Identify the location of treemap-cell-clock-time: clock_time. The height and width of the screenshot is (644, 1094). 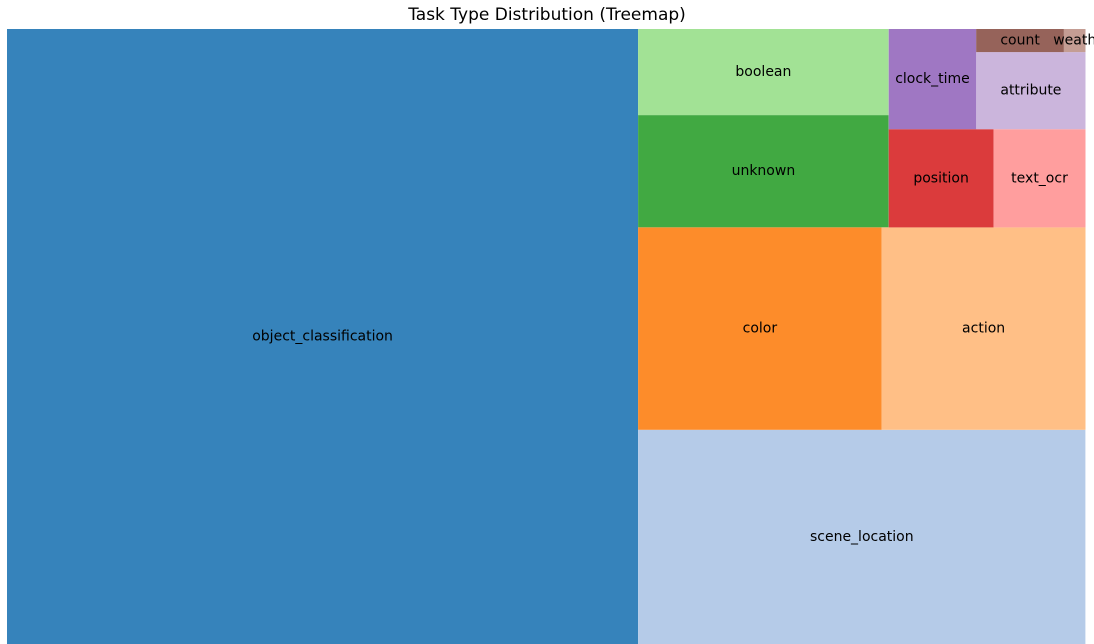
(932, 79).